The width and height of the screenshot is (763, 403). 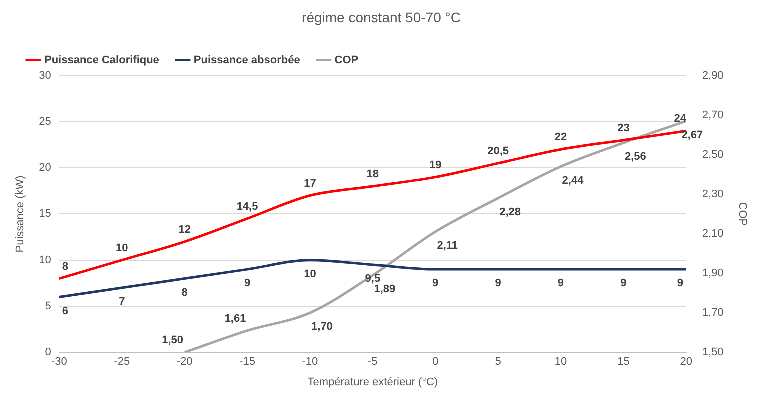 What do you see at coordinates (45, 260) in the screenshot?
I see `y-tick-label: 10` at bounding box center [45, 260].